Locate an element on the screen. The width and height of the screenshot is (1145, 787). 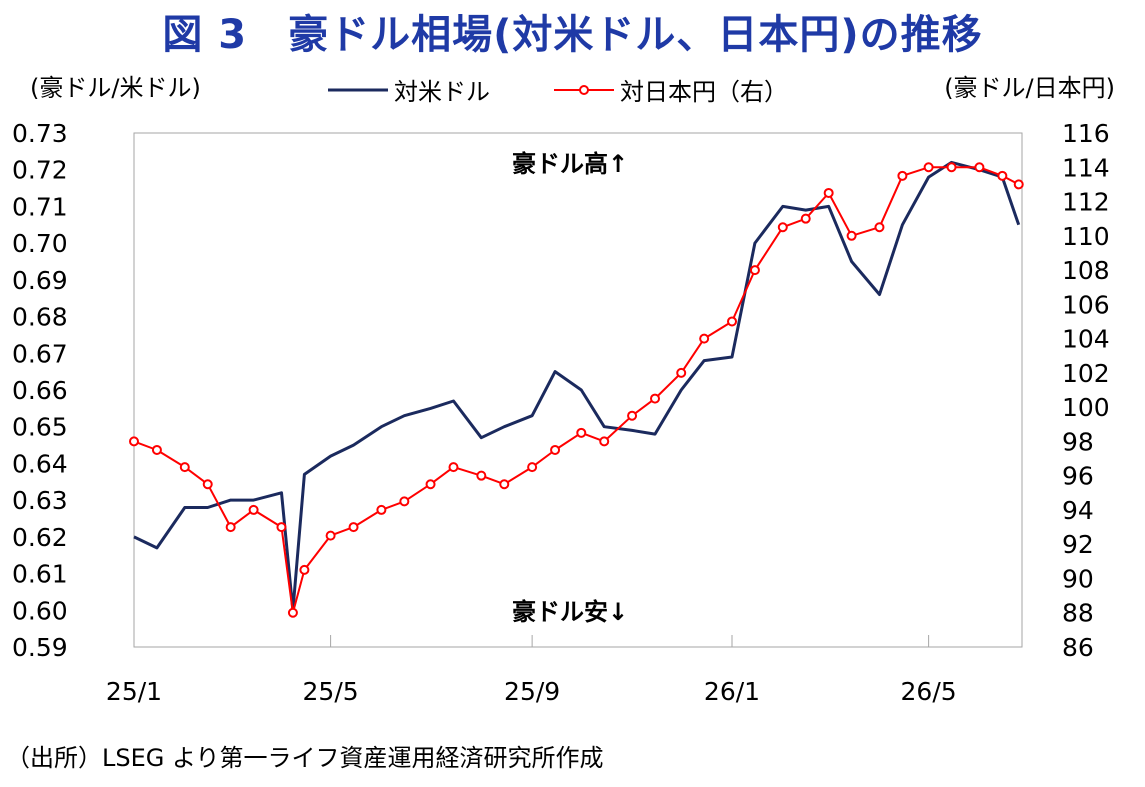
left-tick-label: 0.59 is located at coordinates (40, 647).